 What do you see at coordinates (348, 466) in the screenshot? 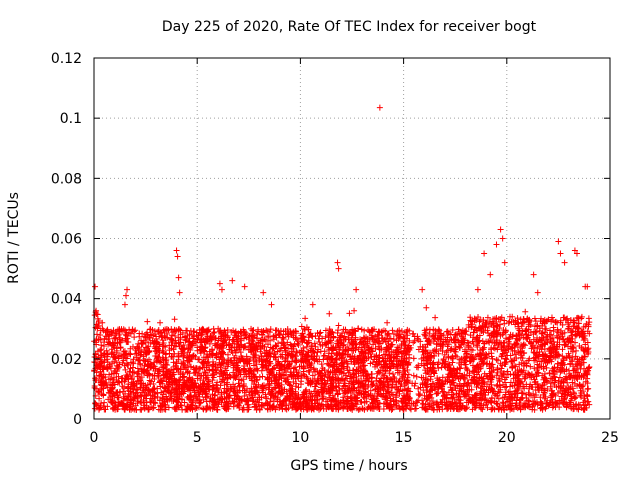
I see `x-axis-label: GPS time / hours` at bounding box center [348, 466].